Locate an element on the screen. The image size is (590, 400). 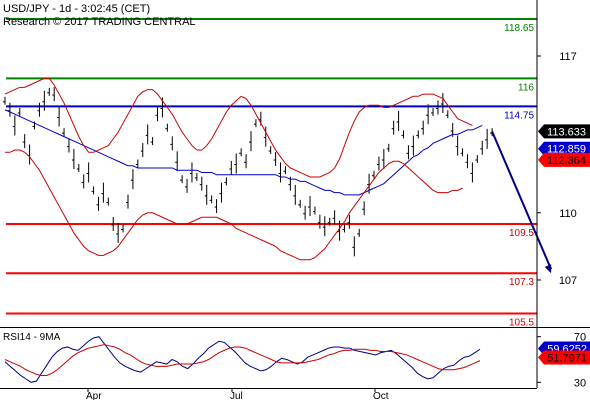
rsi-panel is located at coordinates (242, 359).